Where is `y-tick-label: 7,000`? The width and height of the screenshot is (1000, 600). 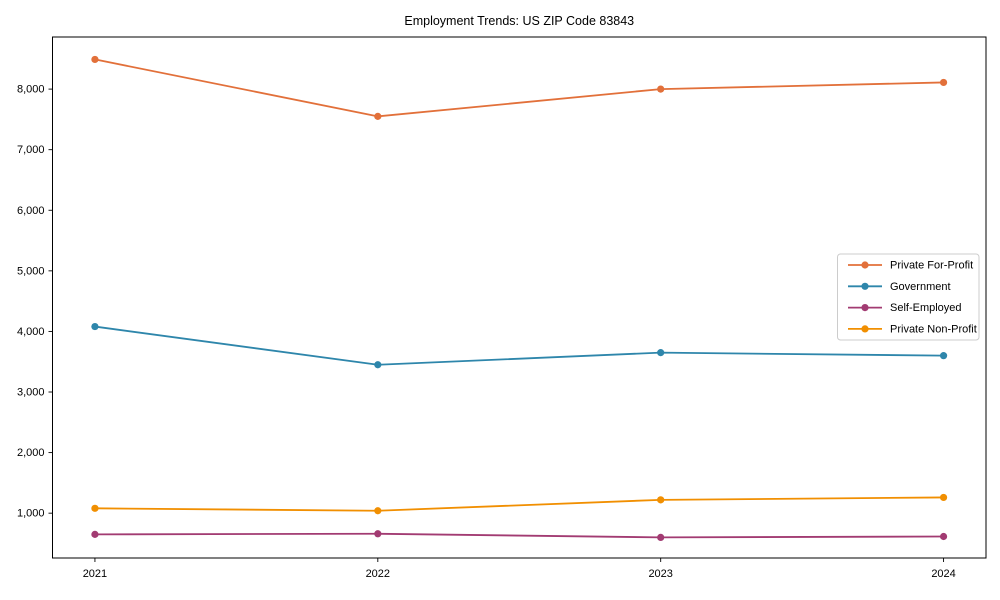
y-tick-label: 7,000 is located at coordinates (31, 150).